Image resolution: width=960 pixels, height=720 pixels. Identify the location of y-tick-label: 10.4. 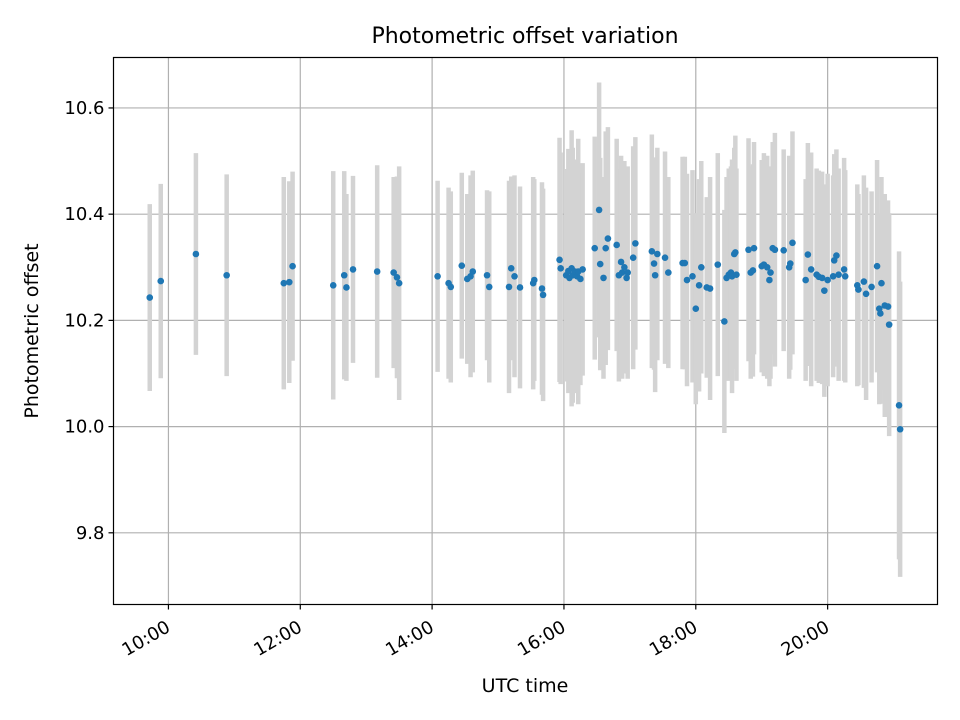
(84, 214).